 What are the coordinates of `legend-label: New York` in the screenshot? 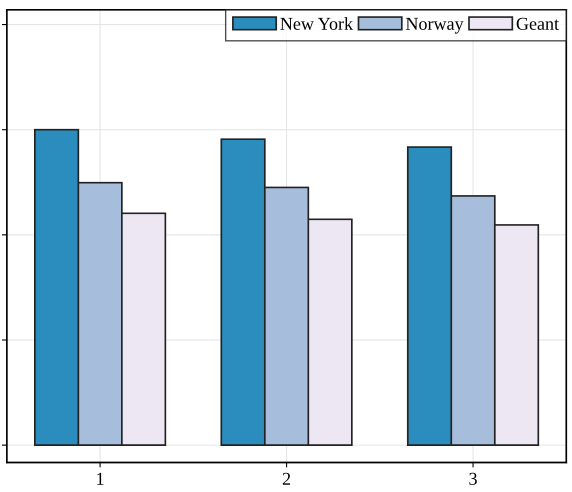 It's located at (317, 23).